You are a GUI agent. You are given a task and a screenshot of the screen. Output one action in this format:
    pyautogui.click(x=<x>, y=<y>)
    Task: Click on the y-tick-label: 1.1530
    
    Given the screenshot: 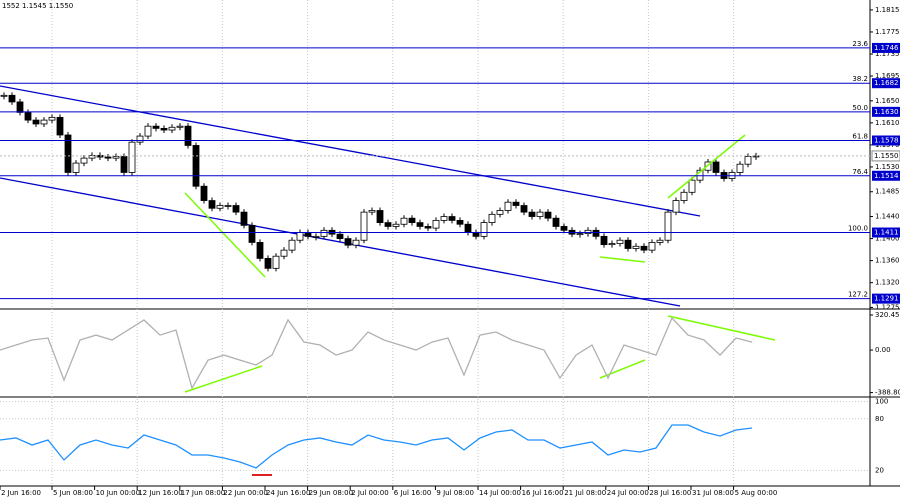 What is the action you would take?
    pyautogui.click(x=887, y=167)
    